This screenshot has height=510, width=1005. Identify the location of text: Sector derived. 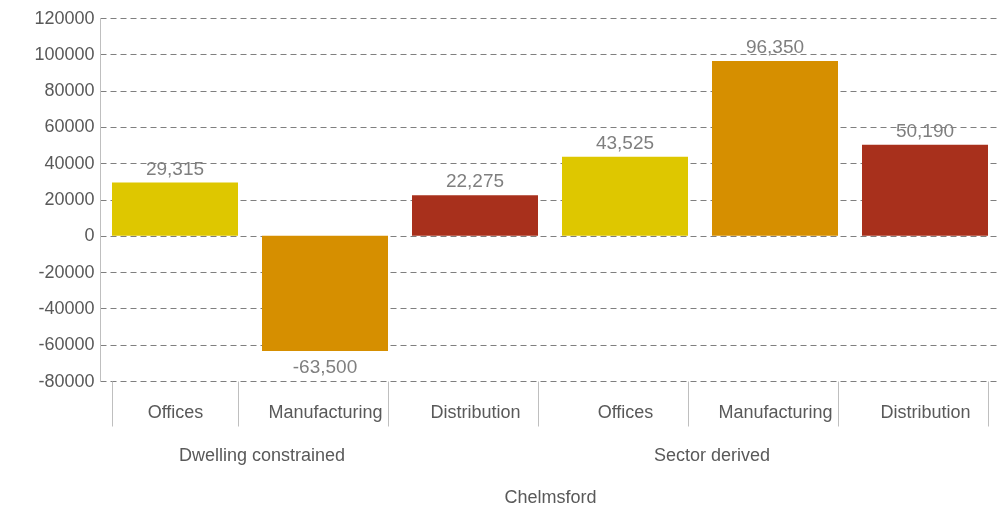
(712, 455).